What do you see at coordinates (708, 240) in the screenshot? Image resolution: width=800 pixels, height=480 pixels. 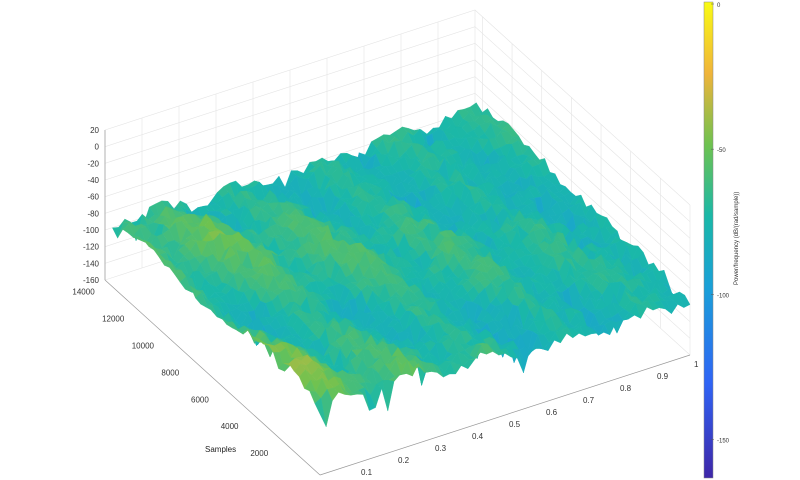 I see `colorbar` at bounding box center [708, 240].